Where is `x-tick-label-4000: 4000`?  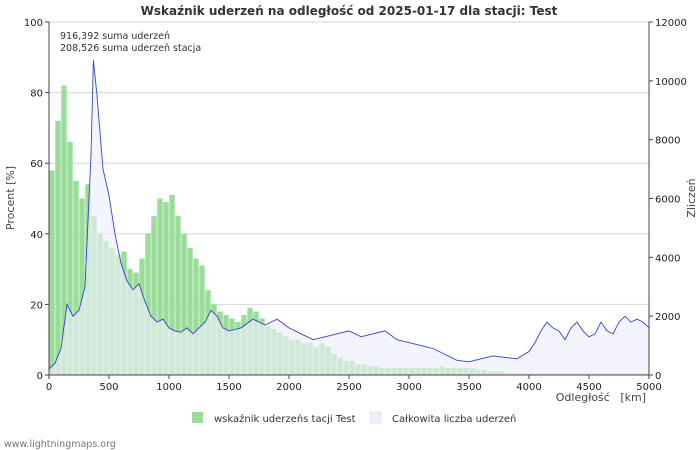 x-tick-label-4000: 4000 is located at coordinates (528, 387).